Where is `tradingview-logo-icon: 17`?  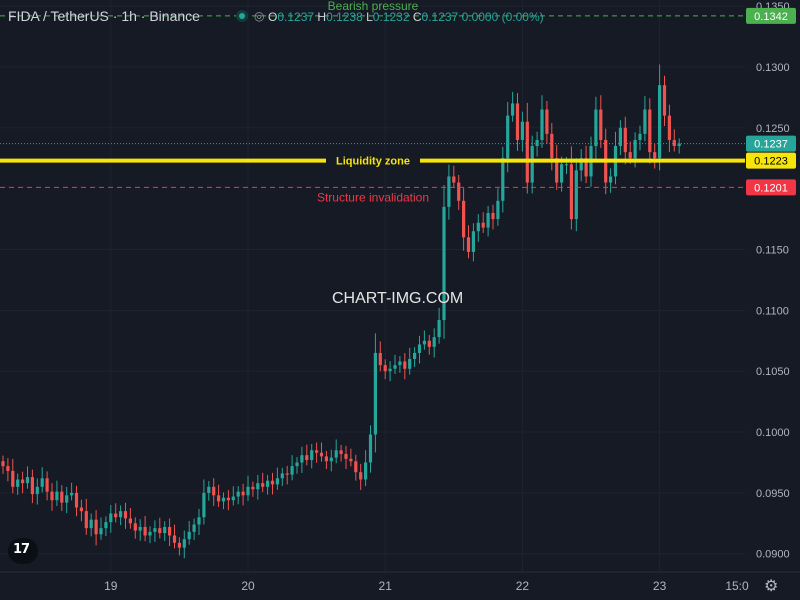 tradingview-logo-icon: 17 is located at coordinates (23, 551).